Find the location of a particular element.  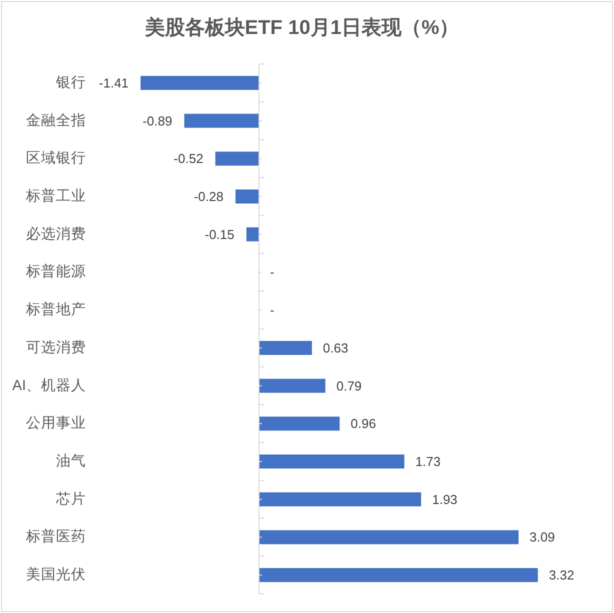

y-tick-label: 标普工业 is located at coordinates (55, 196).